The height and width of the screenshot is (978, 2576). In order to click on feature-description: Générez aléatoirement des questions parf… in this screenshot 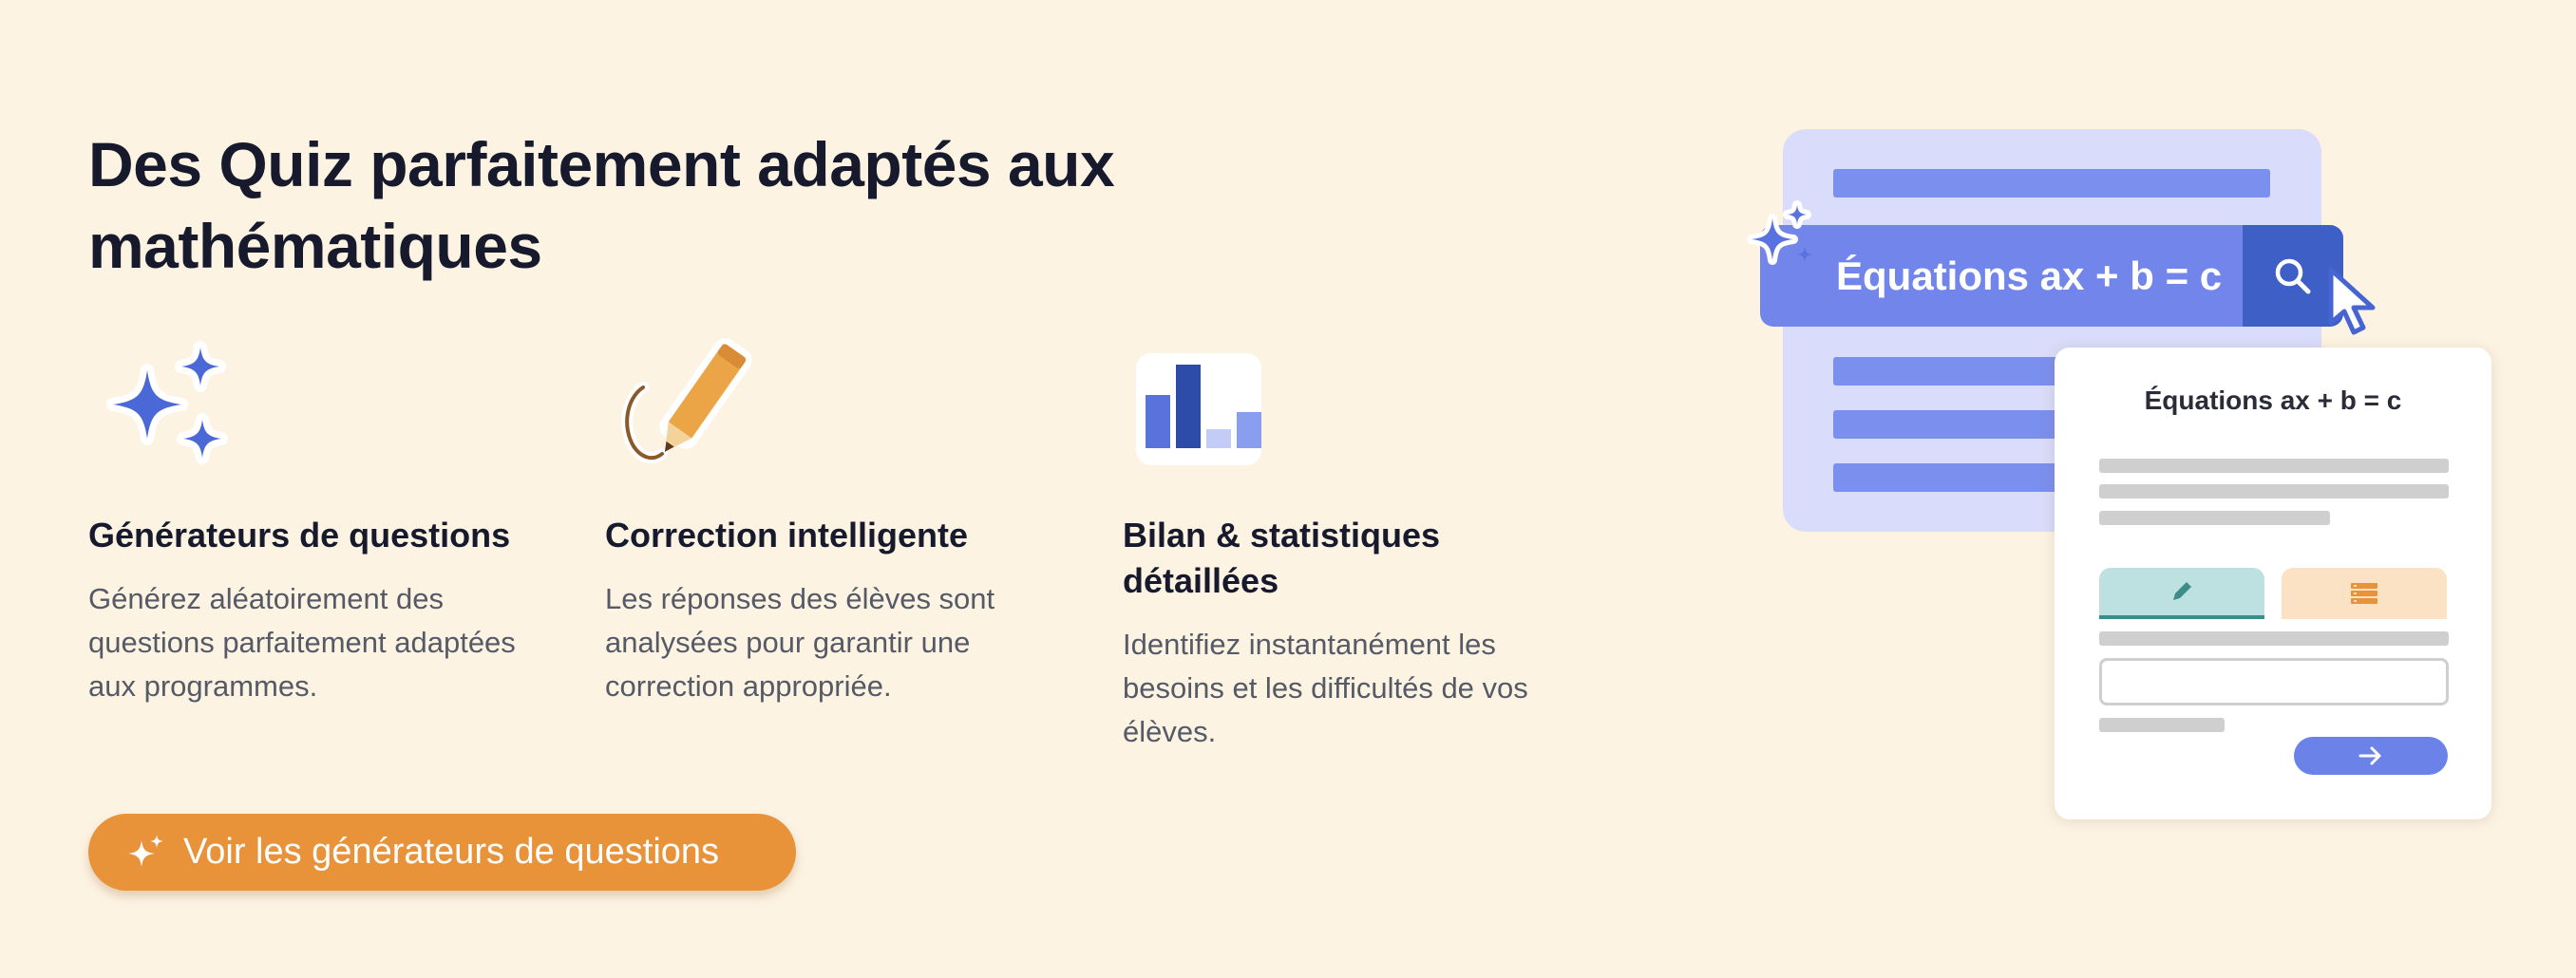, I will do `click(302, 643)`.